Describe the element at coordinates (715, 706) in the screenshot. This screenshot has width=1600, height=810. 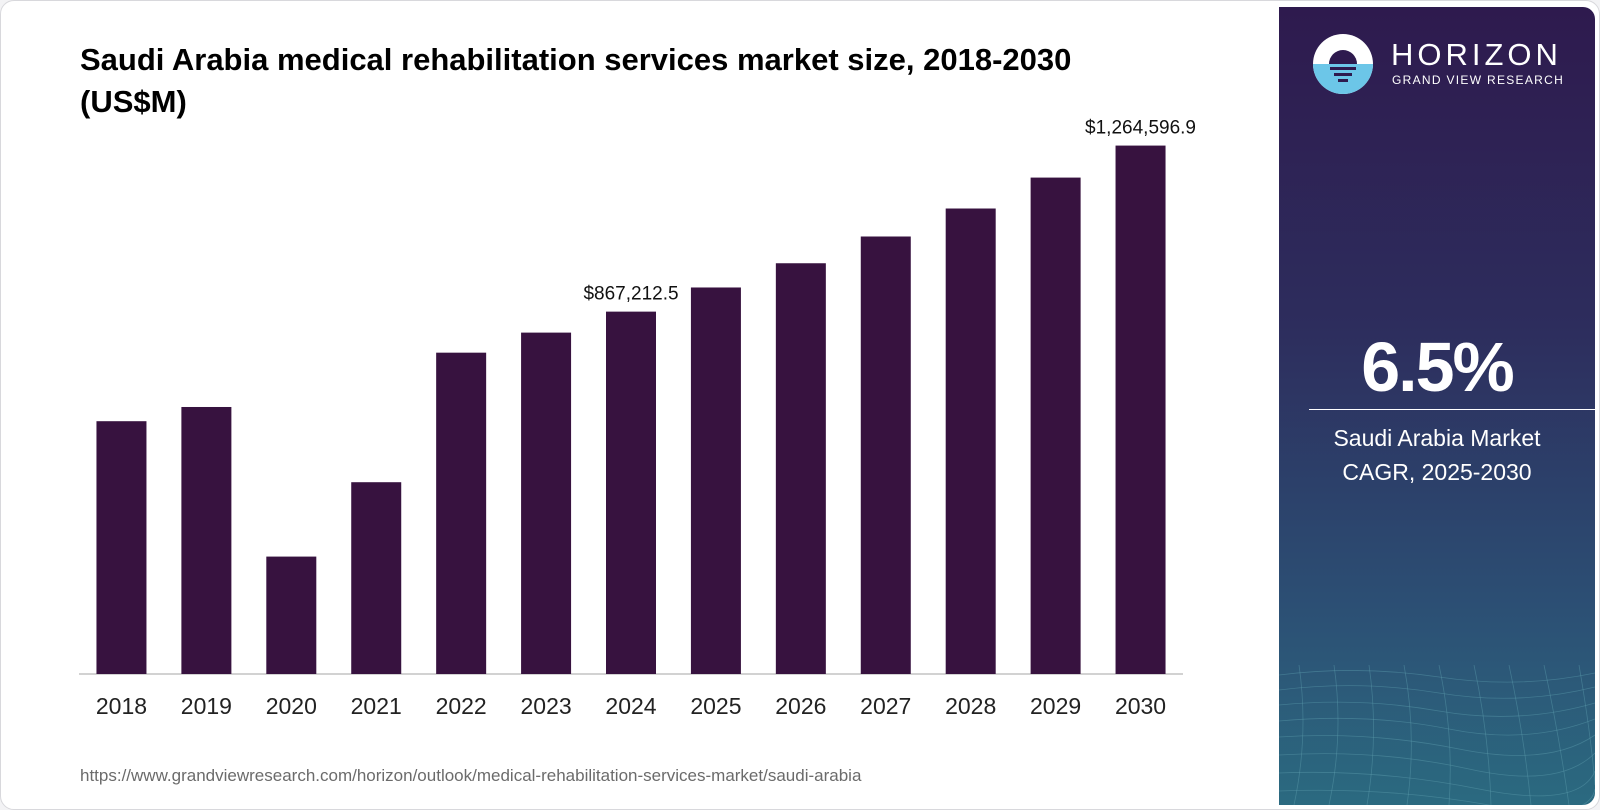
I see `x-tick-label-2025: 2025` at that location.